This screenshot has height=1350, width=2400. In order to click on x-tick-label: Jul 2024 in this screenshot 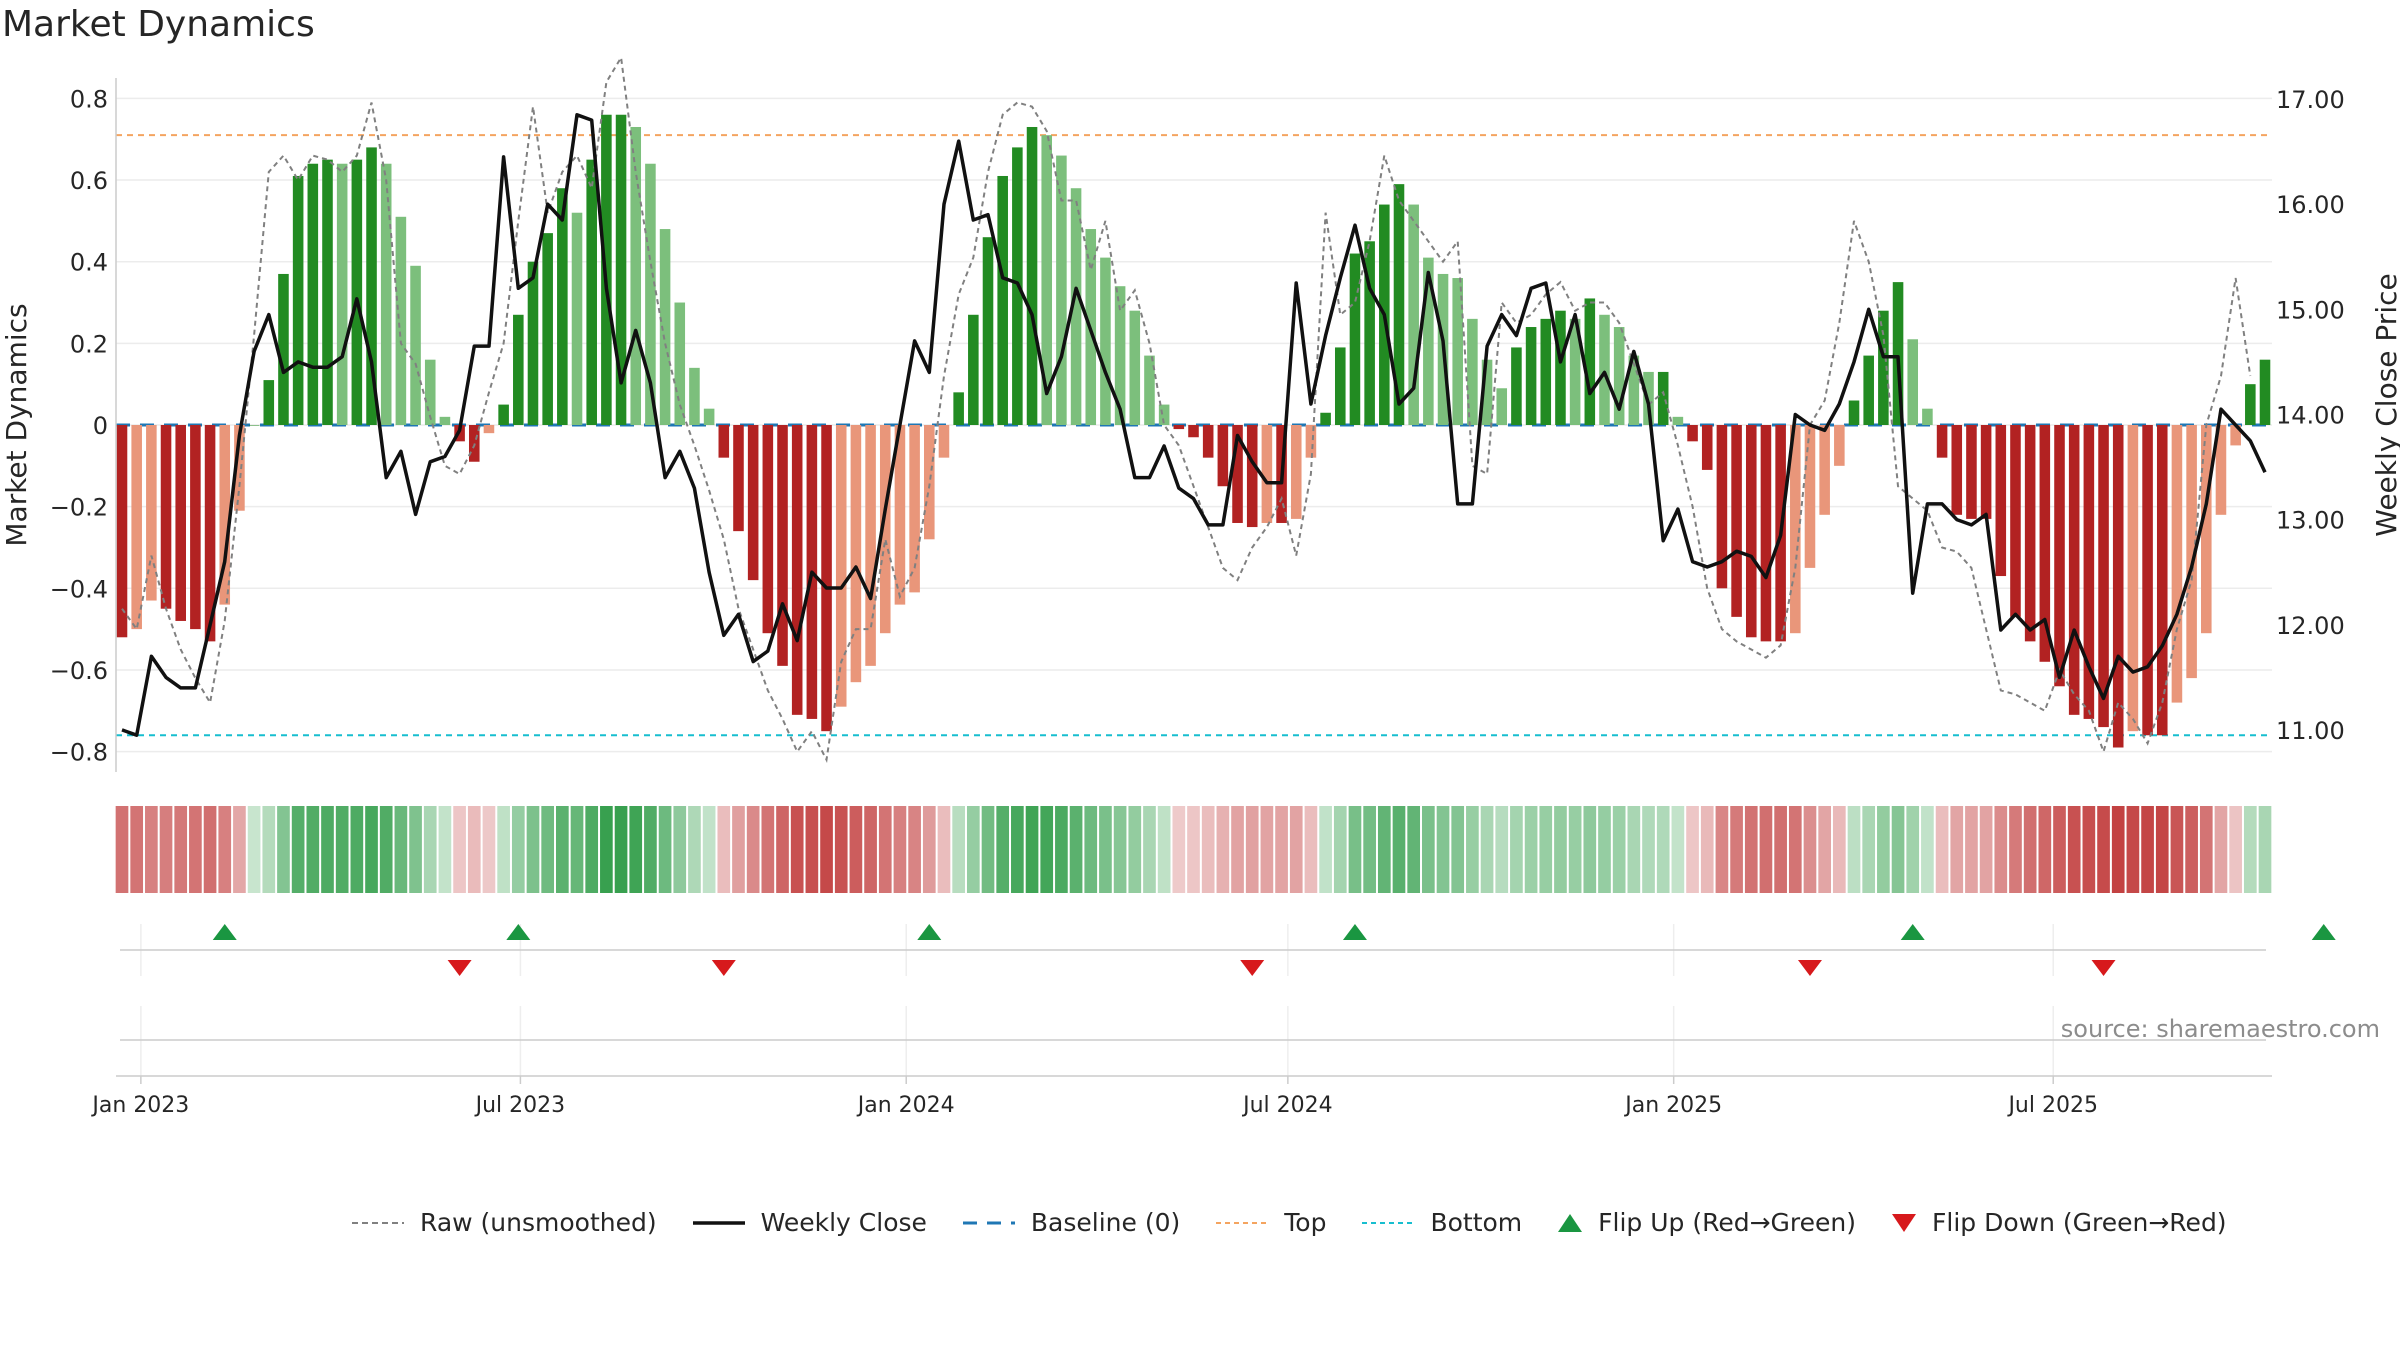, I will do `click(1287, 1105)`.